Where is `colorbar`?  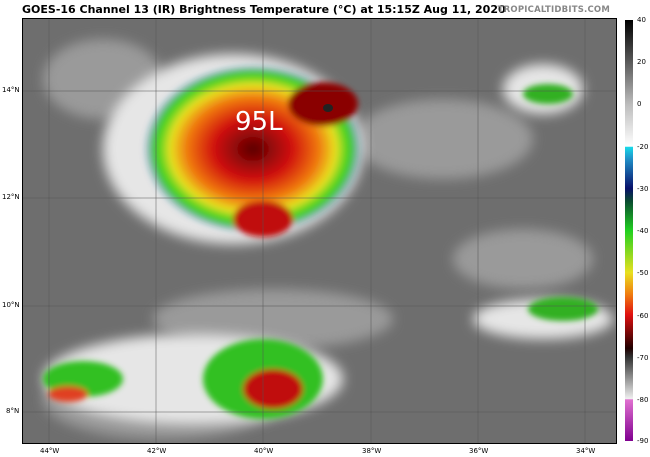 colorbar is located at coordinates (629, 230).